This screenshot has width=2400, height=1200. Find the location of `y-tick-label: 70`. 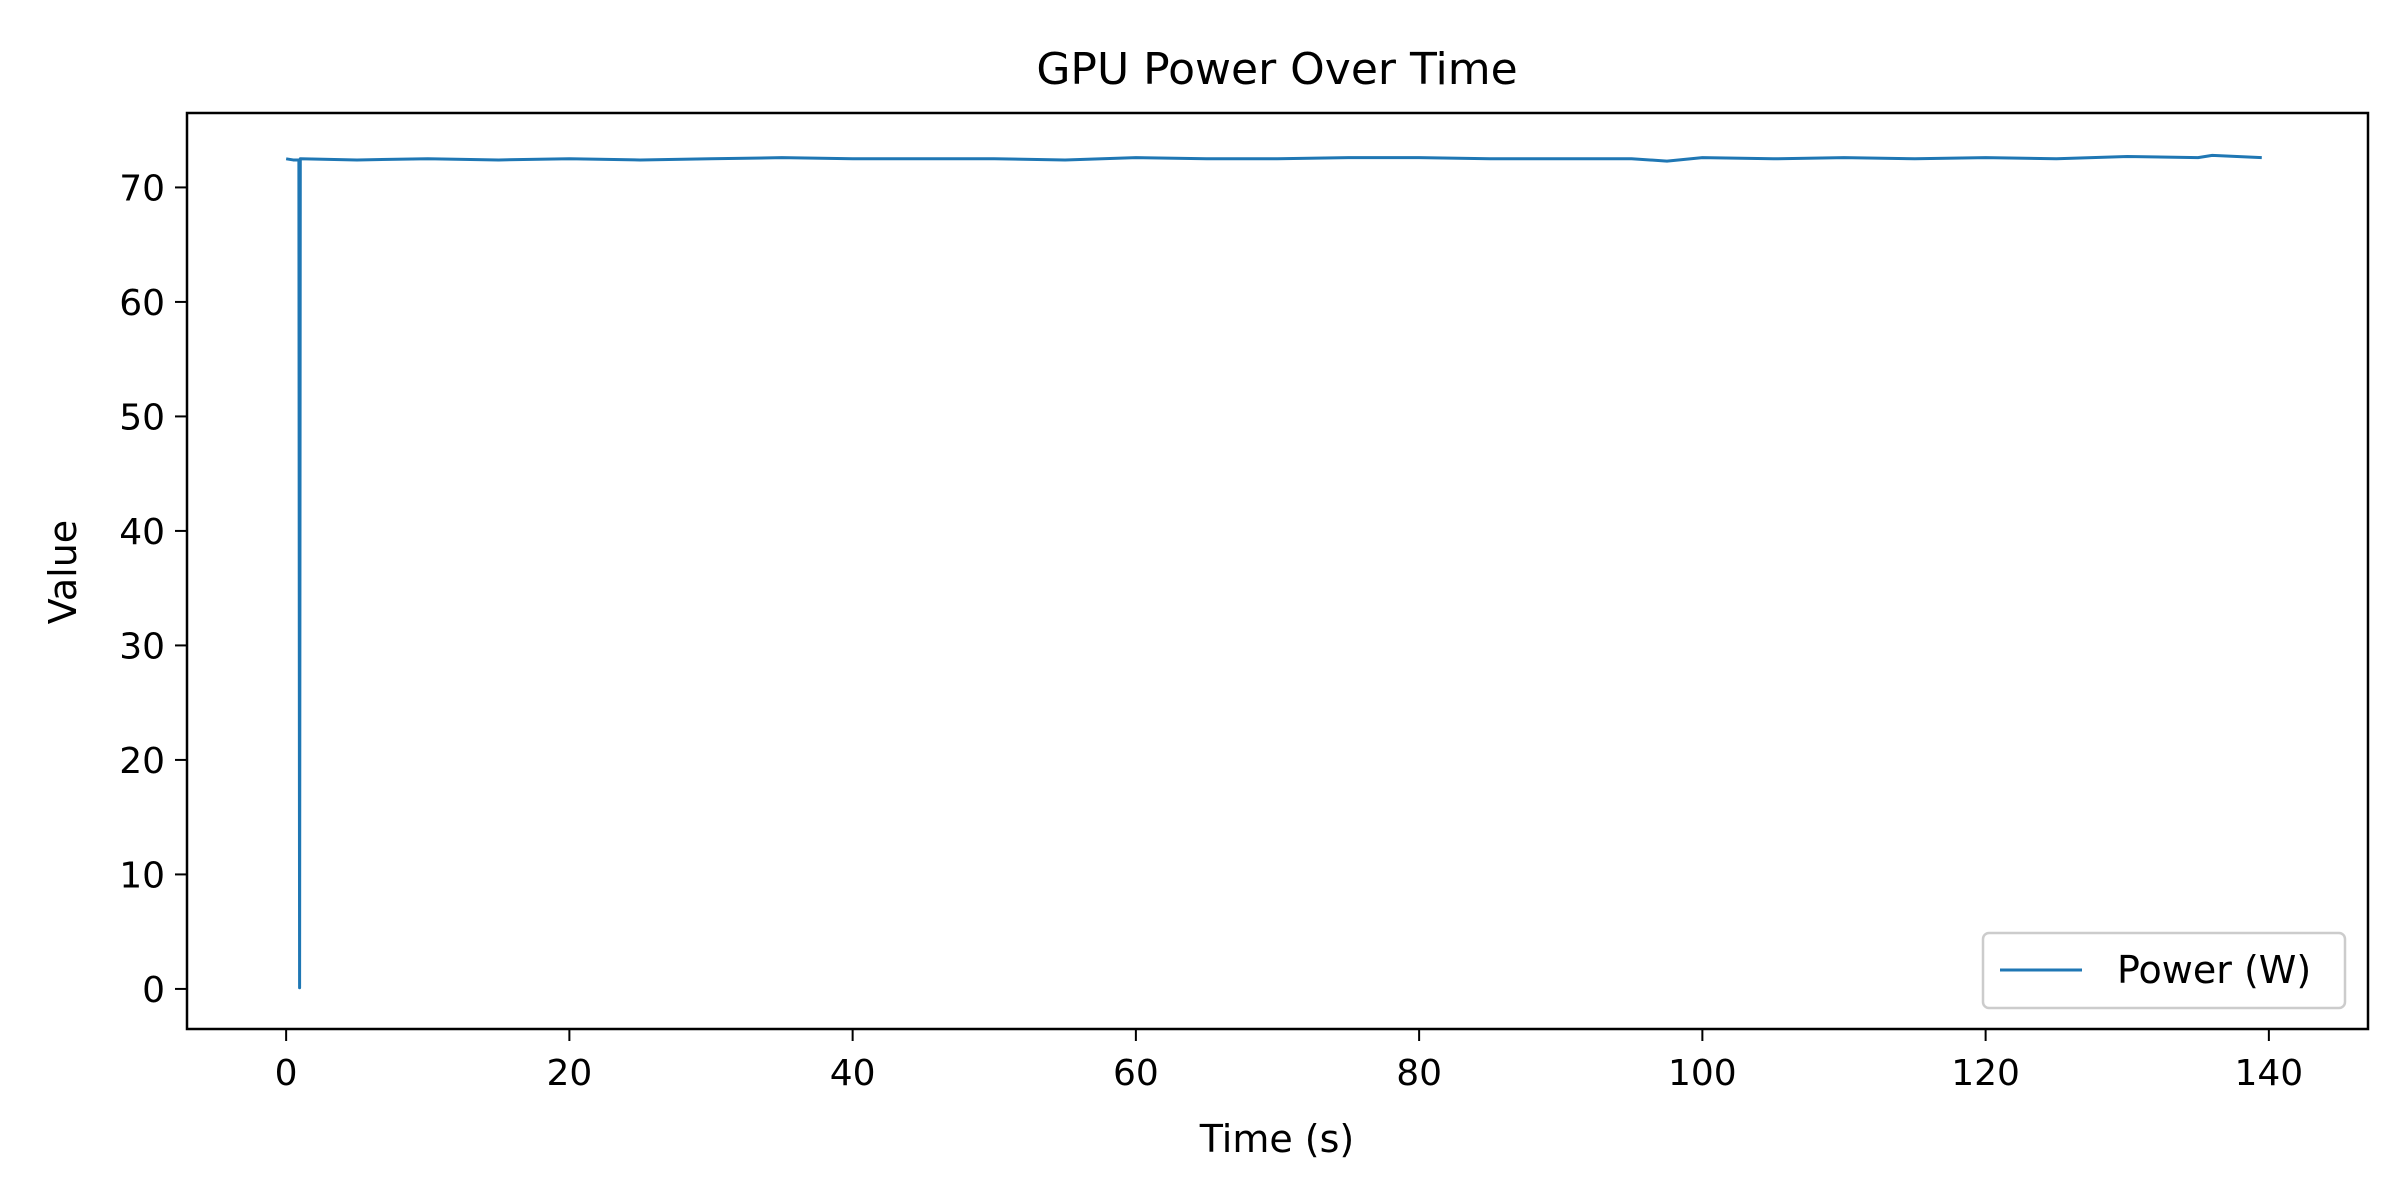

y-tick-label: 70 is located at coordinates (142, 188).